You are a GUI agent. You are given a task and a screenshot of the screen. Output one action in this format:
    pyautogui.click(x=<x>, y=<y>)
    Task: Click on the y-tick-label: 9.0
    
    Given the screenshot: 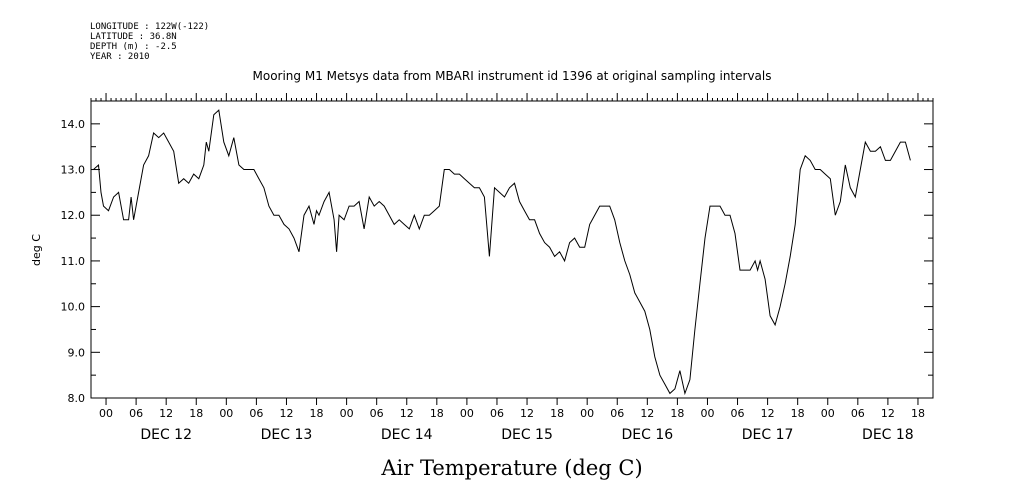 What is the action you would take?
    pyautogui.click(x=77, y=352)
    